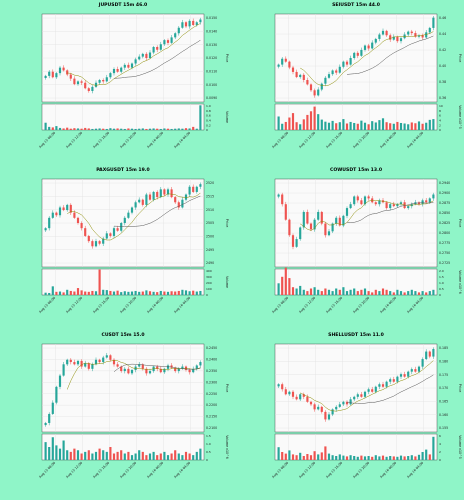  I want to click on price-tick-label: 0.2800, so click(444, 233).